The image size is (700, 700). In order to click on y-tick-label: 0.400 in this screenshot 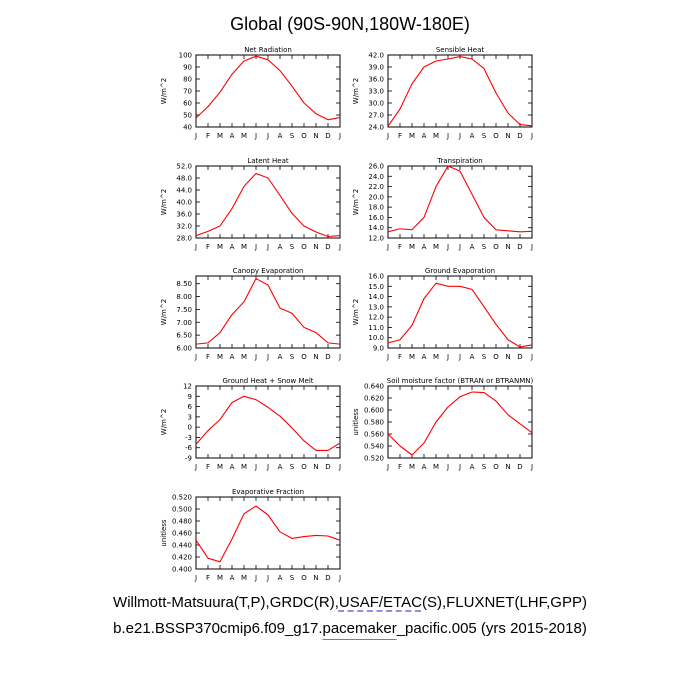, I will do `click(182, 570)`.